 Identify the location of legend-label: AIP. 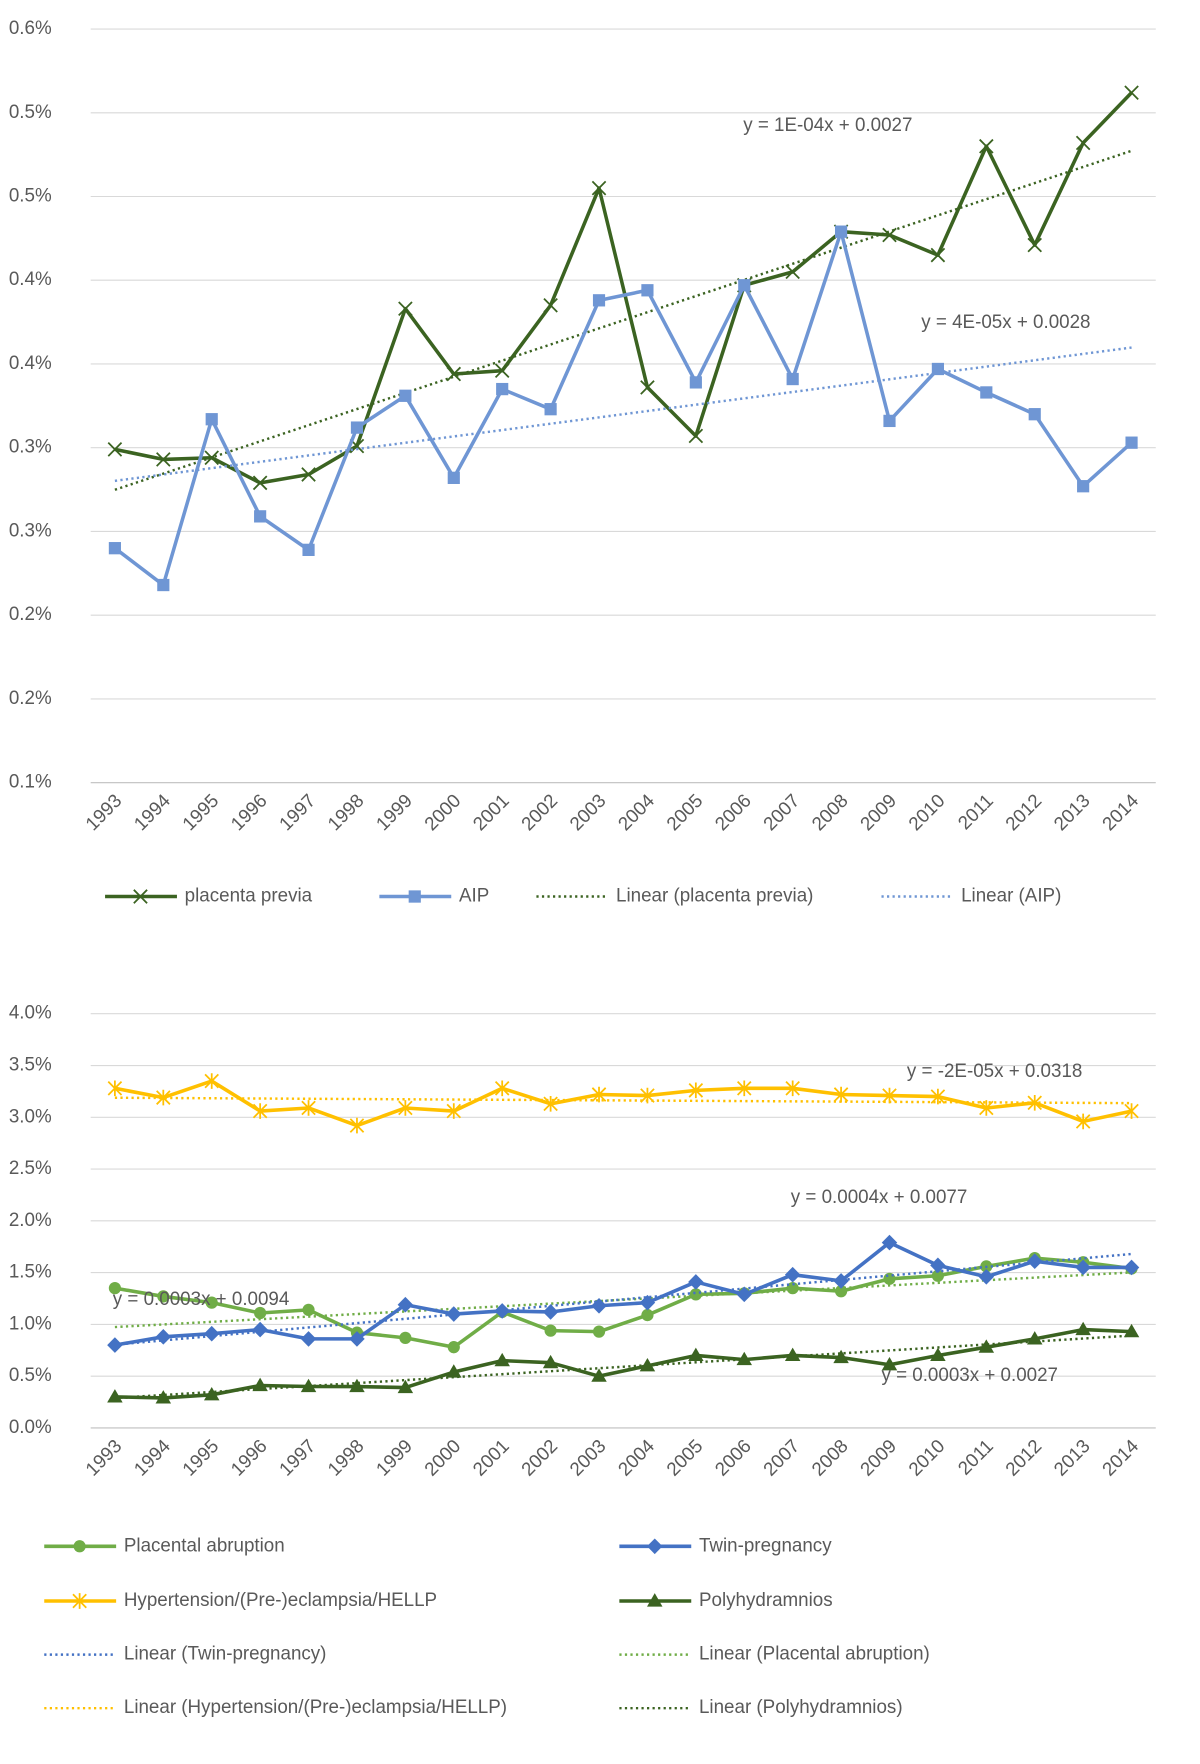
(474, 895).